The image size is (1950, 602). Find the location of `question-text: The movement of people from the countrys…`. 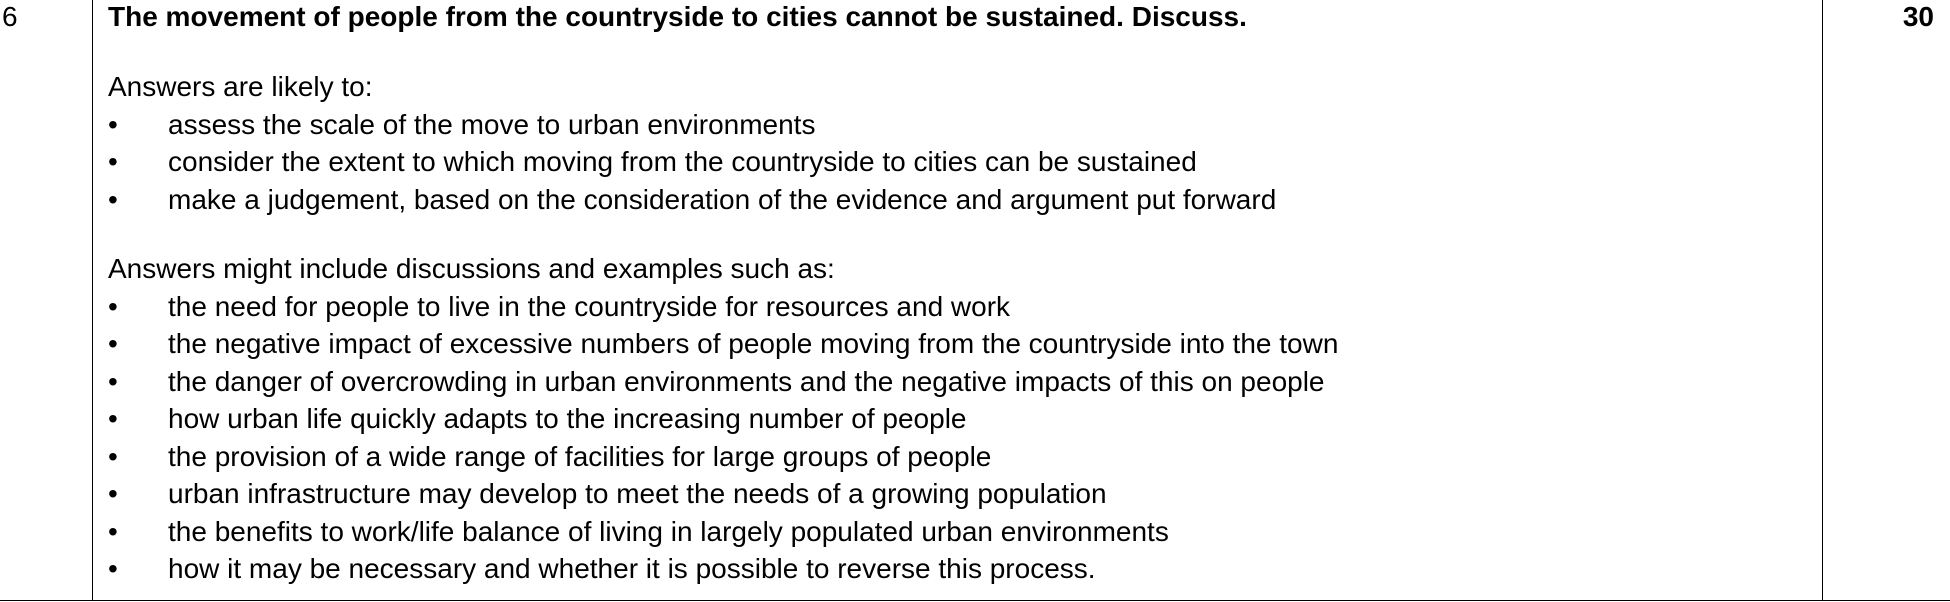

question-text: The movement of people from the countrys… is located at coordinates (677, 16).